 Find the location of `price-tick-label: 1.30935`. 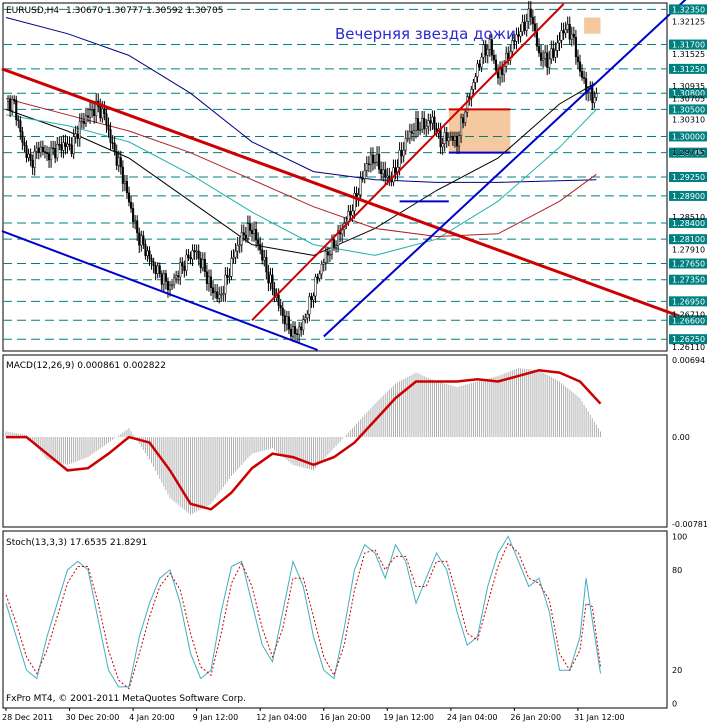

price-tick-label: 1.30935 is located at coordinates (688, 86).